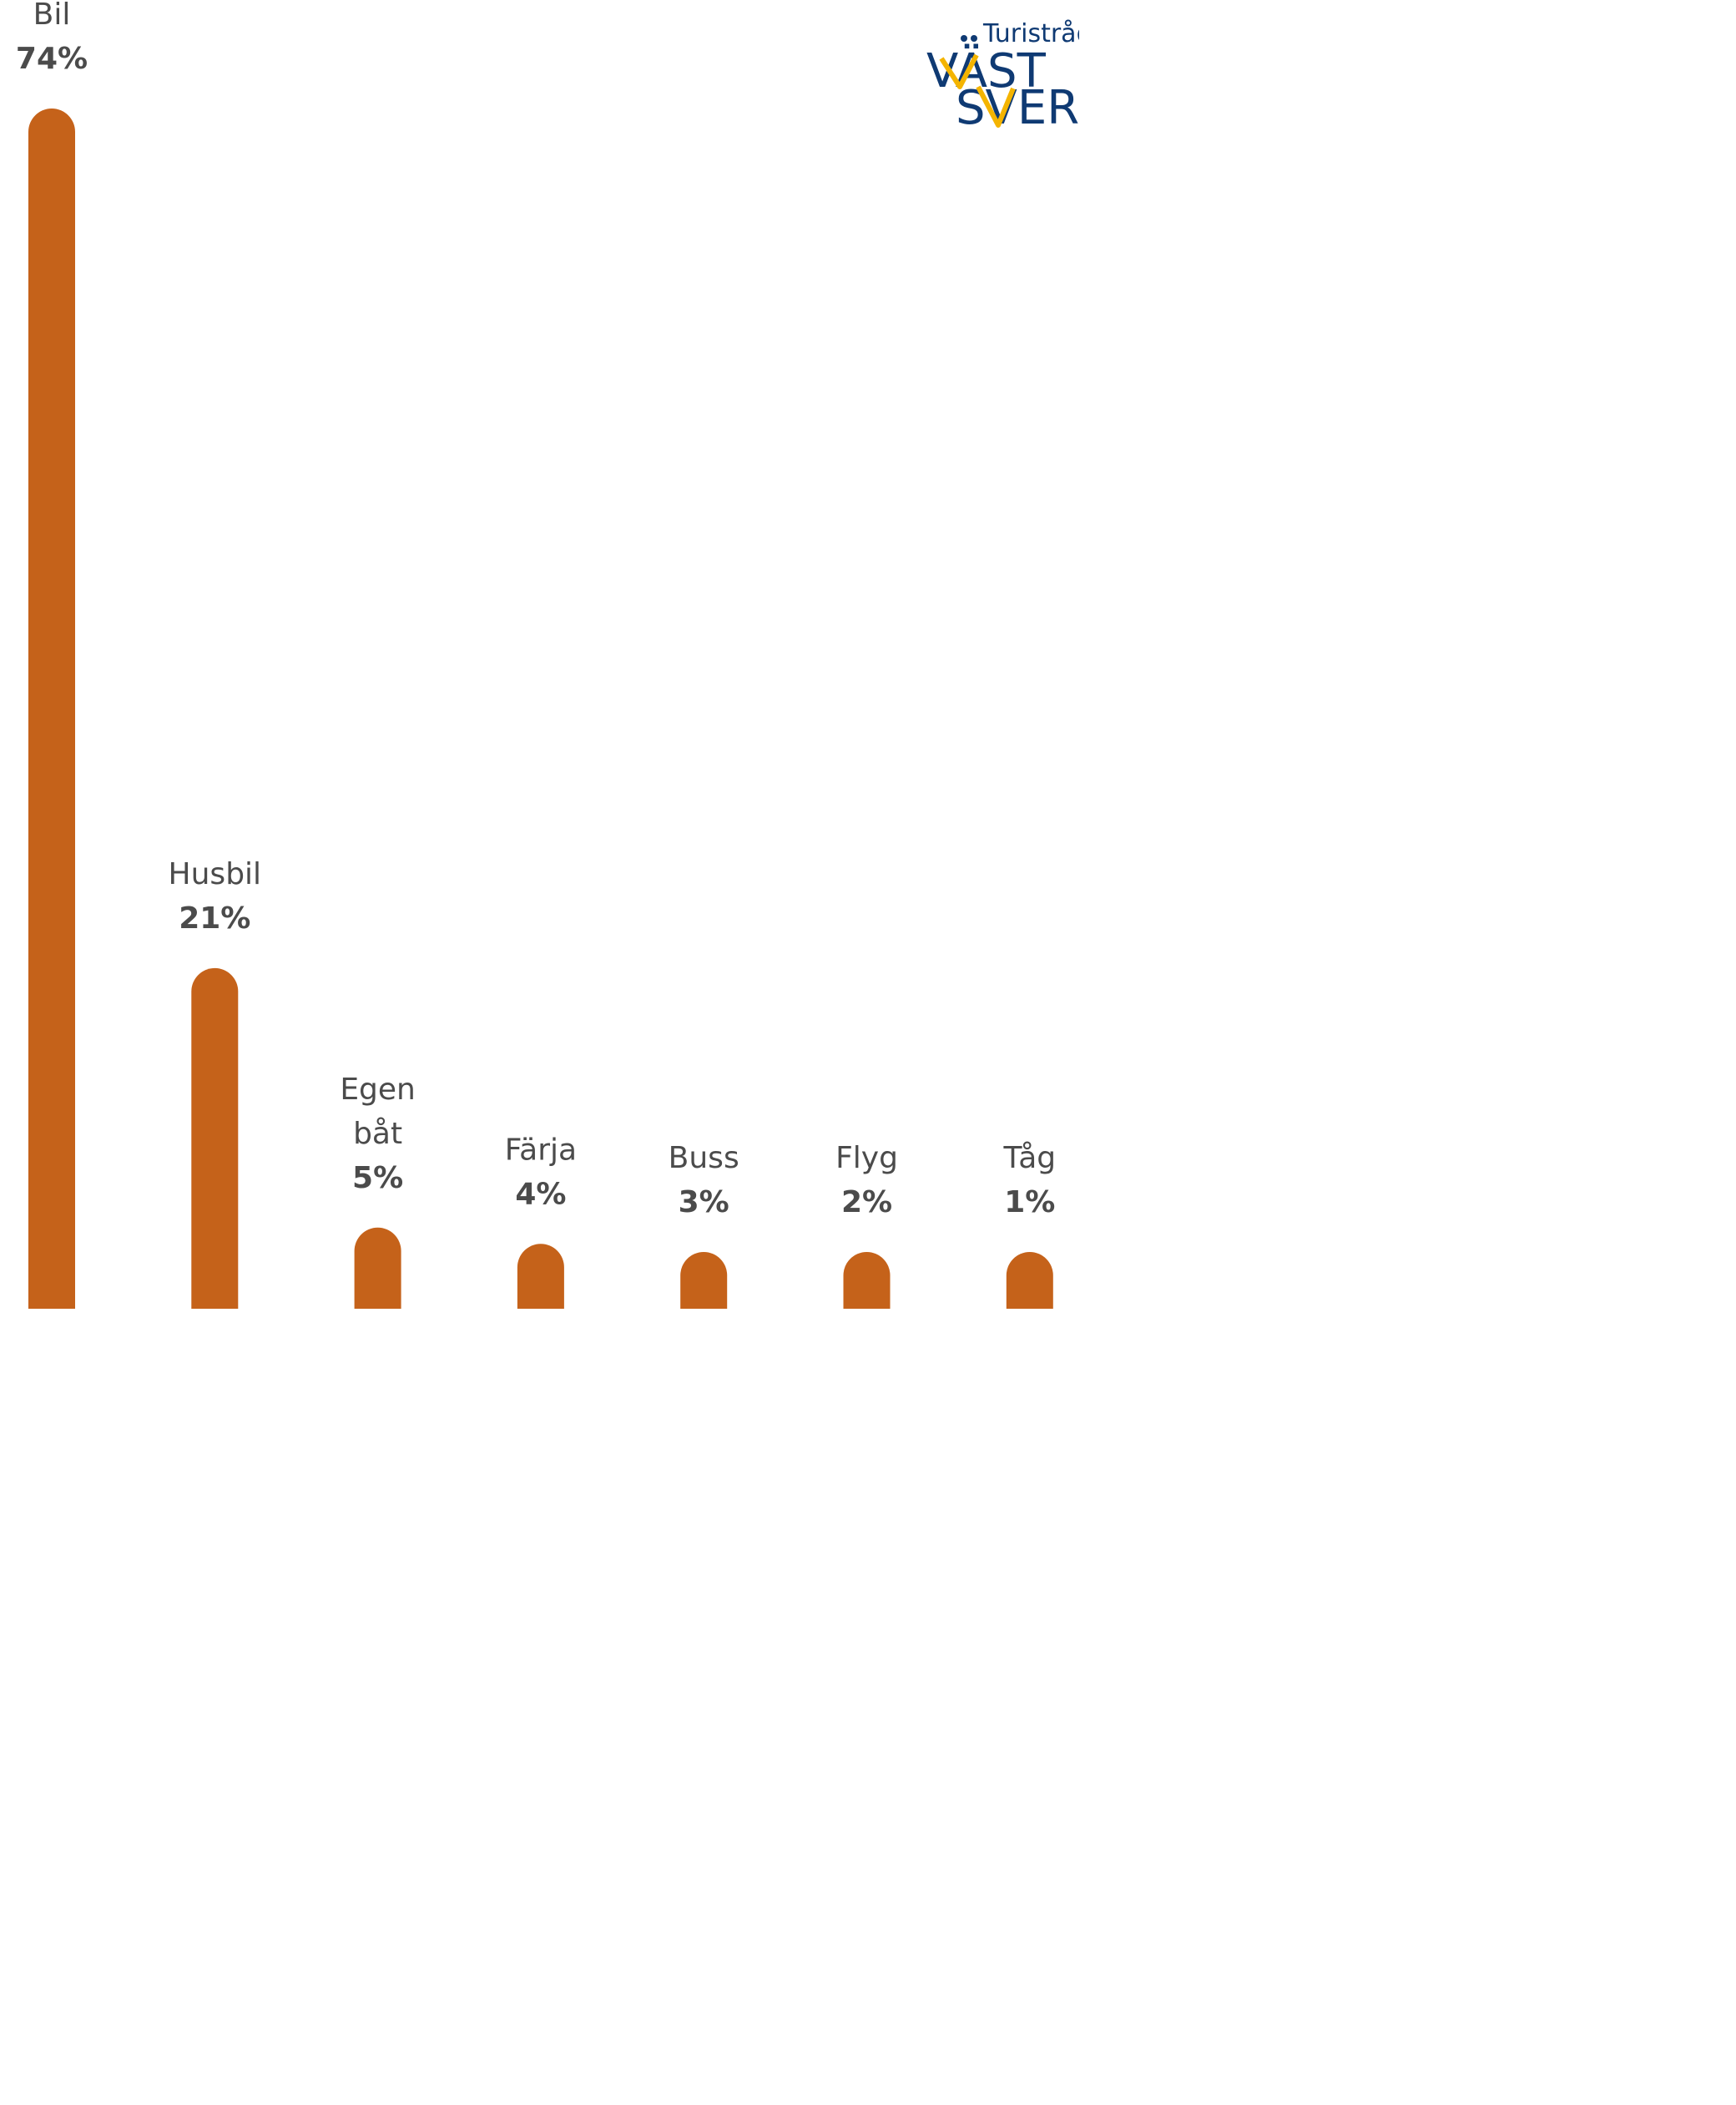 The image size is (1736, 2105). Describe the element at coordinates (1017, 108) in the screenshot. I see `logo-line2: SVERIG` at that location.